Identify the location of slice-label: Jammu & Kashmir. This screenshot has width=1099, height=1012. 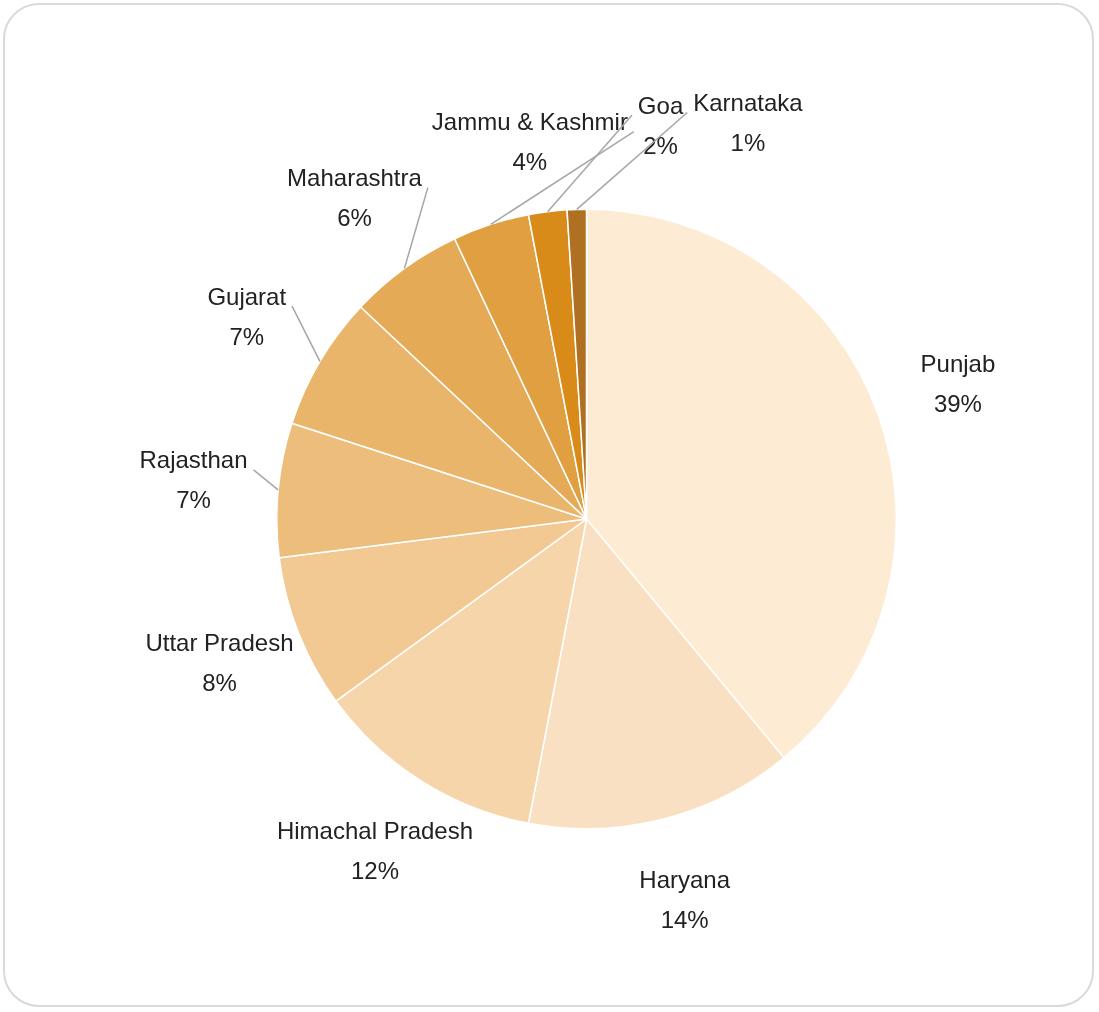
(529, 122).